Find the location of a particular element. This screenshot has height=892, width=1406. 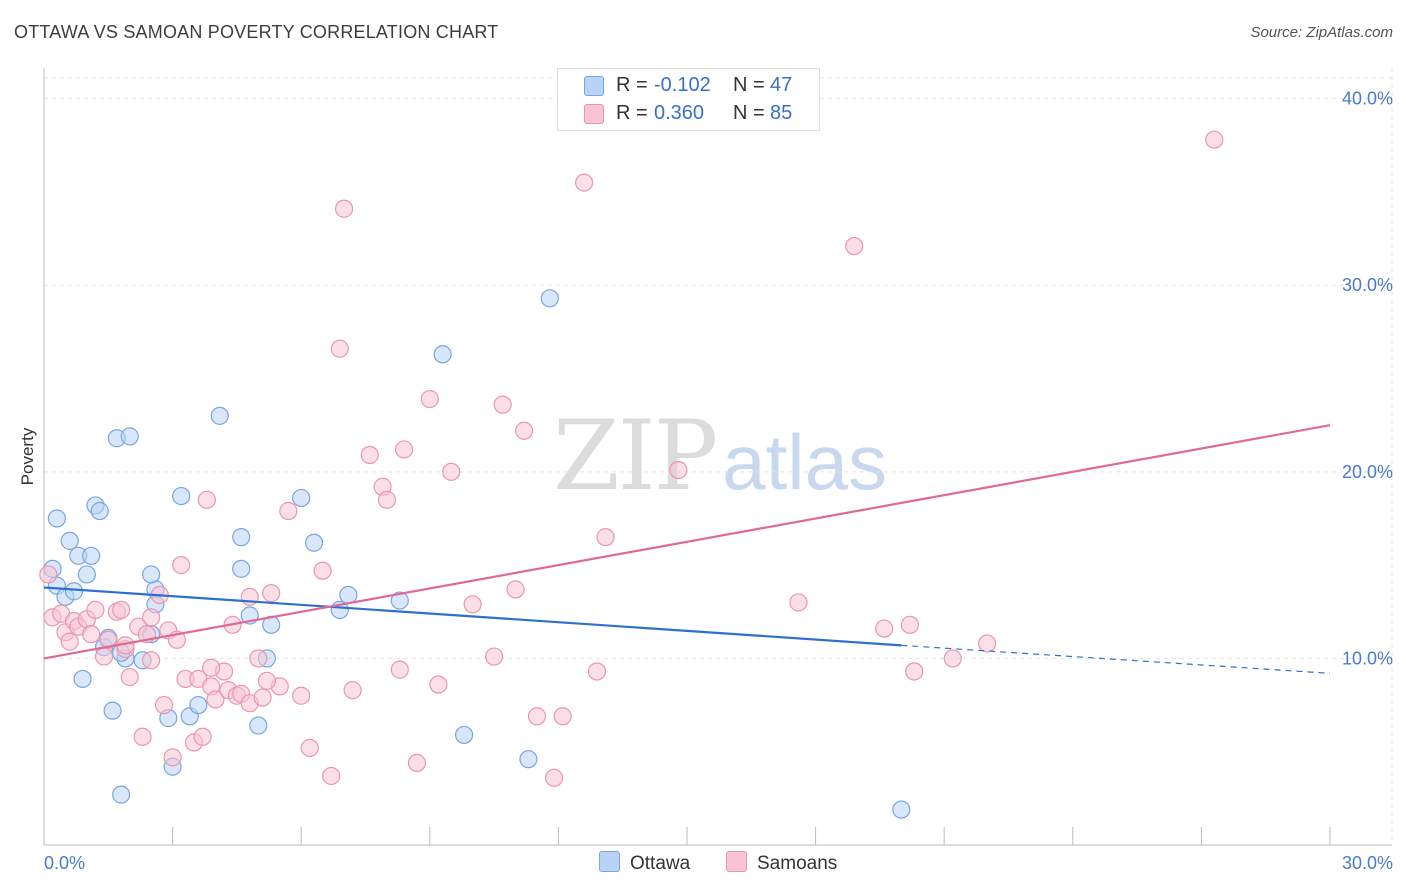

correlation-legend: R = -0.102 N = 47 R = 0.360 N = 85 is located at coordinates (688, 99).